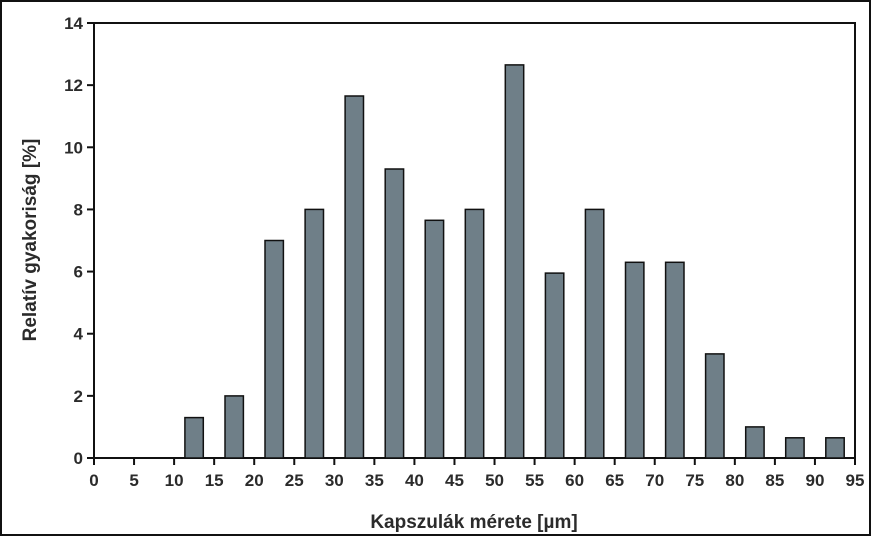  I want to click on y-tick-label-2: 4, so click(79, 334).